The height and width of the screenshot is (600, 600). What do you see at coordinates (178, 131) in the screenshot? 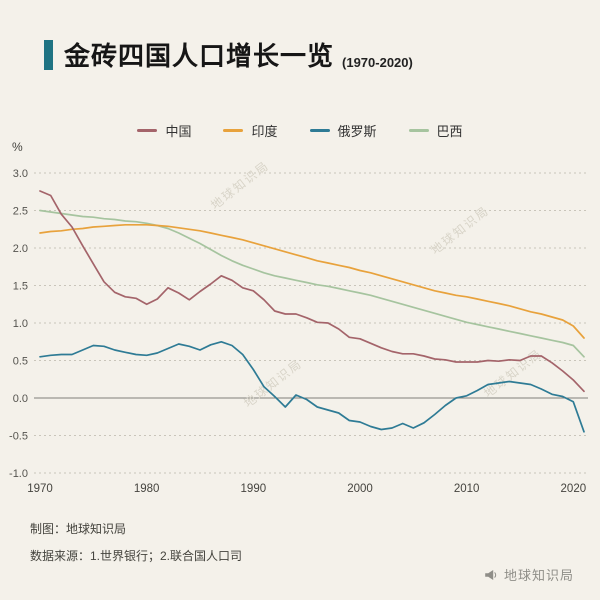
I see `legend-label-china: 中国` at bounding box center [178, 131].